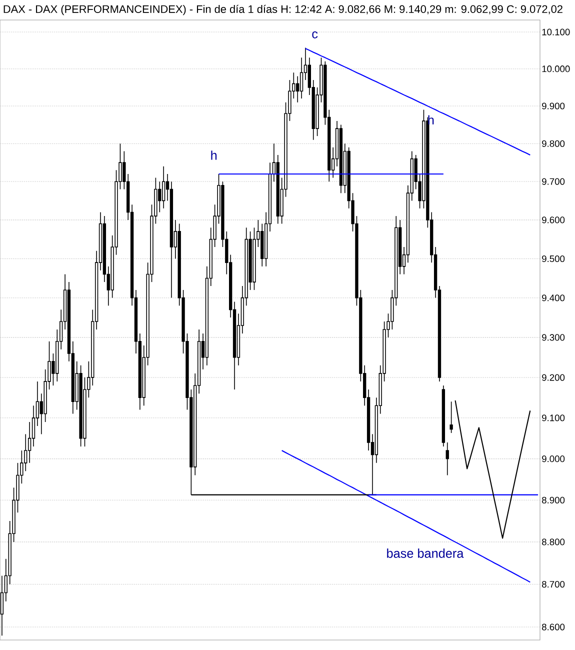 Image resolution: width=575 pixels, height=650 pixels. Describe the element at coordinates (553, 627) in the screenshot. I see `y-tick-label: 8.600` at that location.